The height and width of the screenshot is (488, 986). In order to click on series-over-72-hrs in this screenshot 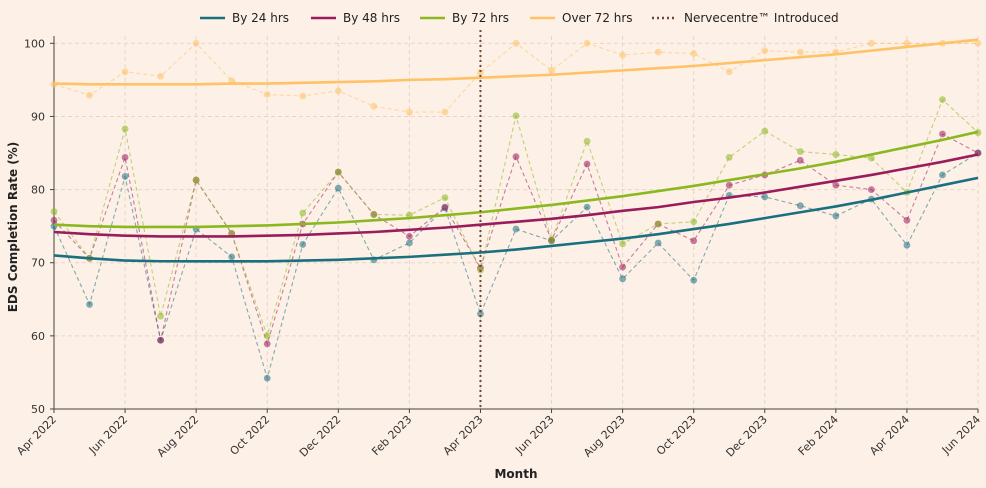, I will do `click(516, 77)`.